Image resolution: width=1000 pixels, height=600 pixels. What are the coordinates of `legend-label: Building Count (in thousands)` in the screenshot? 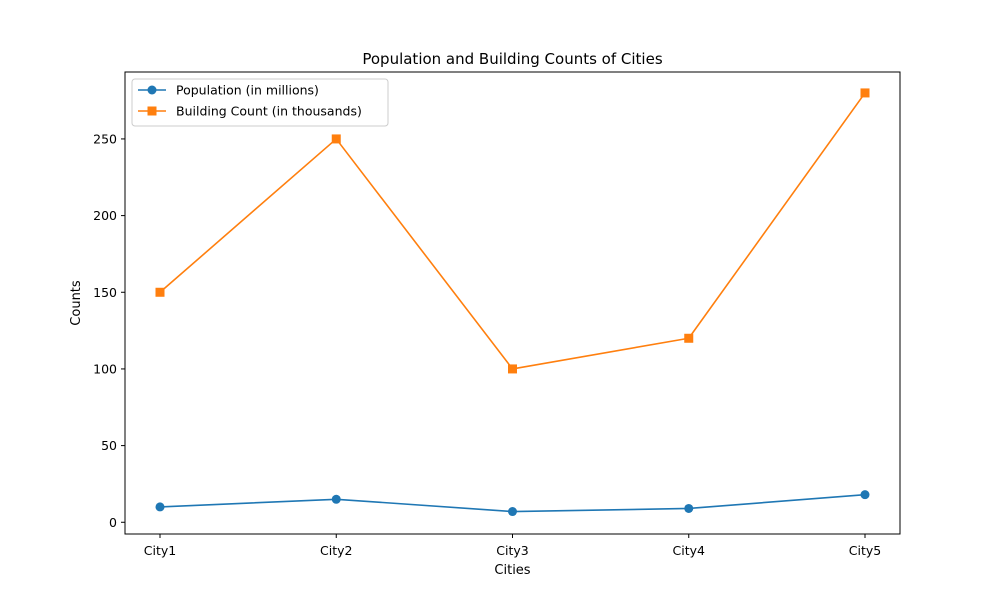 It's located at (269, 111).